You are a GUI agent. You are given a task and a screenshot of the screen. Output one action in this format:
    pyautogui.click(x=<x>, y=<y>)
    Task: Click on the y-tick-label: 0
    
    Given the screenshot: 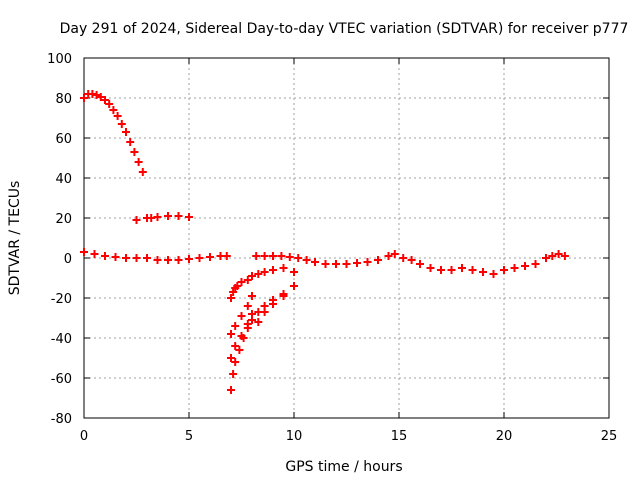 What is the action you would take?
    pyautogui.click(x=68, y=259)
    